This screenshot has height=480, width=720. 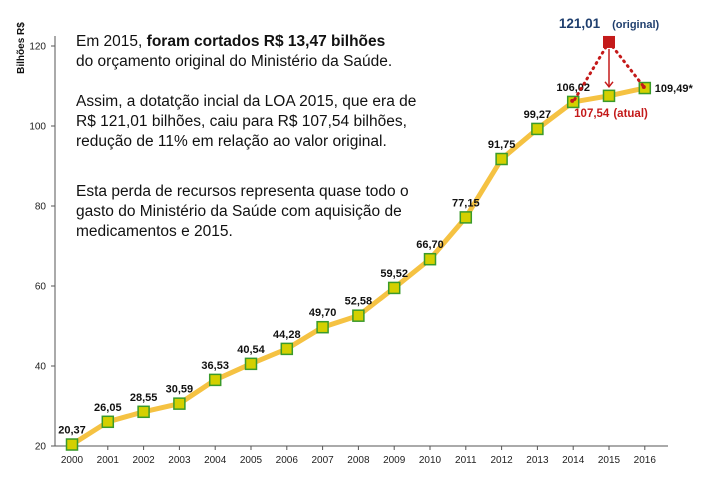 What do you see at coordinates (215, 460) in the screenshot?
I see `x-tick-label: 2004` at bounding box center [215, 460].